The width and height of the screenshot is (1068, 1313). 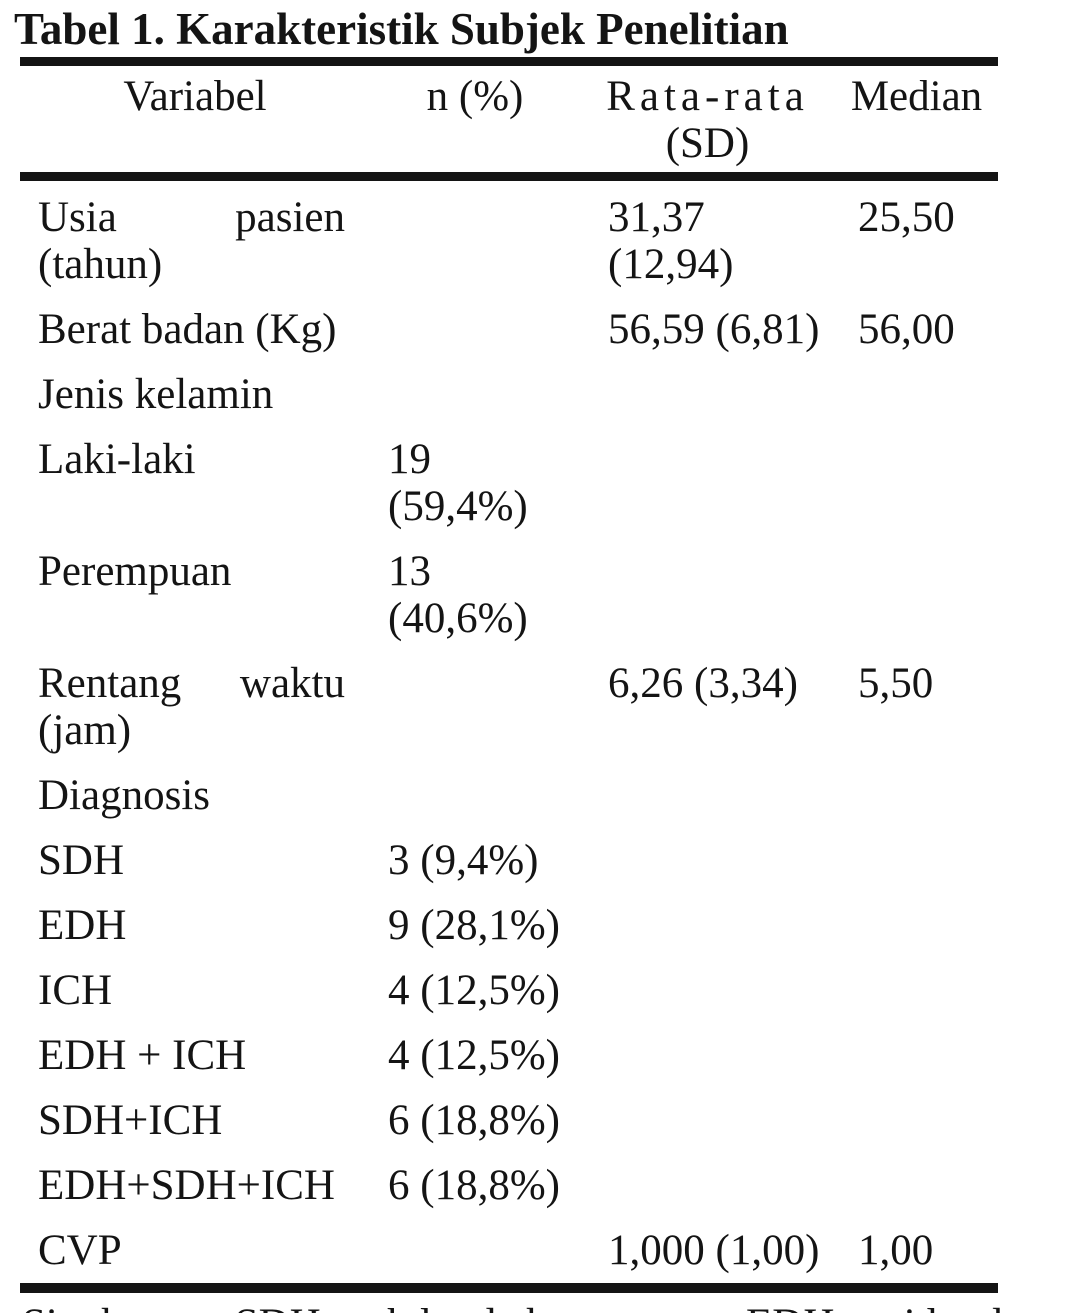 I want to click on row-label-cell: Jenis kelamin, so click(x=195, y=394).